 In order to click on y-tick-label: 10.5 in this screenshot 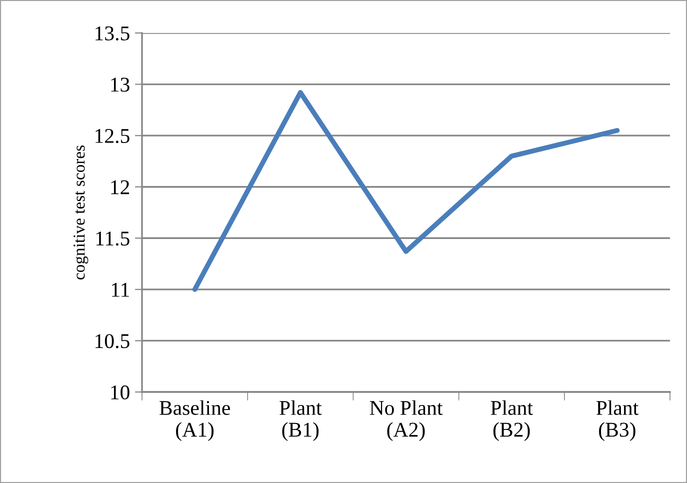, I will do `click(113, 341)`.